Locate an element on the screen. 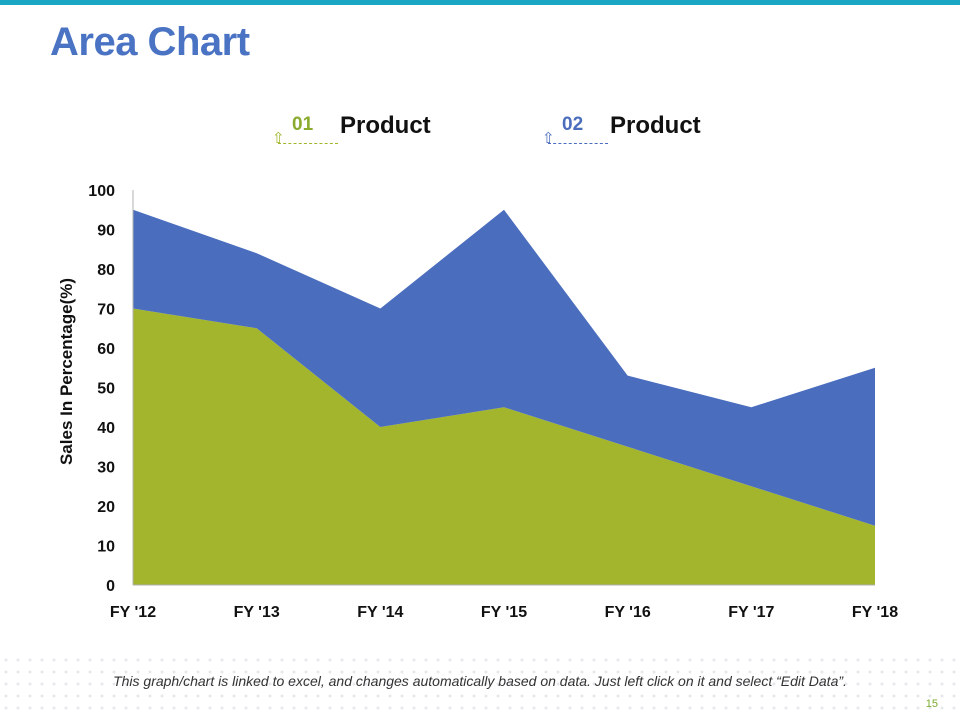 The image size is (960, 720). y-tick-label: 20 is located at coordinates (106, 507).